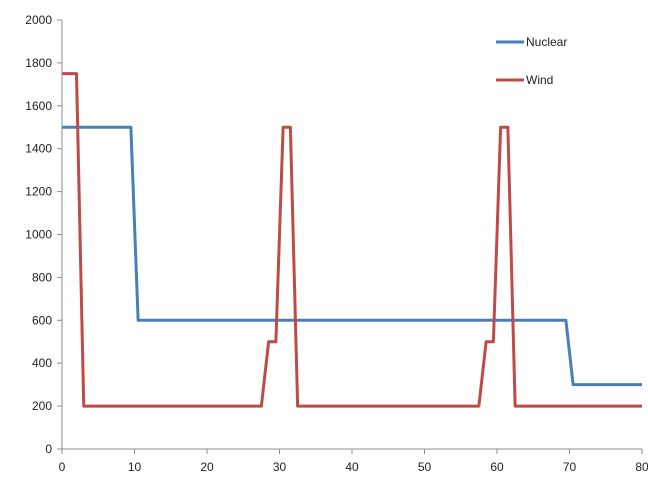 The width and height of the screenshot is (648, 479). What do you see at coordinates (38, 192) in the screenshot?
I see `y-tick-label: 1200` at bounding box center [38, 192].